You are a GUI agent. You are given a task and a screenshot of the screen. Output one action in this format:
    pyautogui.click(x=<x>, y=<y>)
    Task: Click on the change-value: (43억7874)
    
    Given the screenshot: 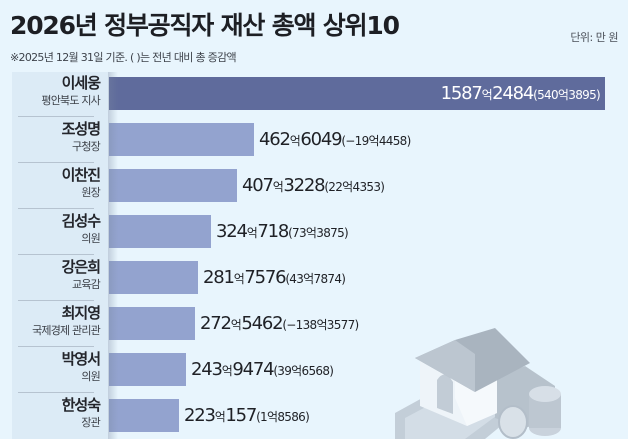 What is the action you would take?
    pyautogui.click(x=315, y=279)
    